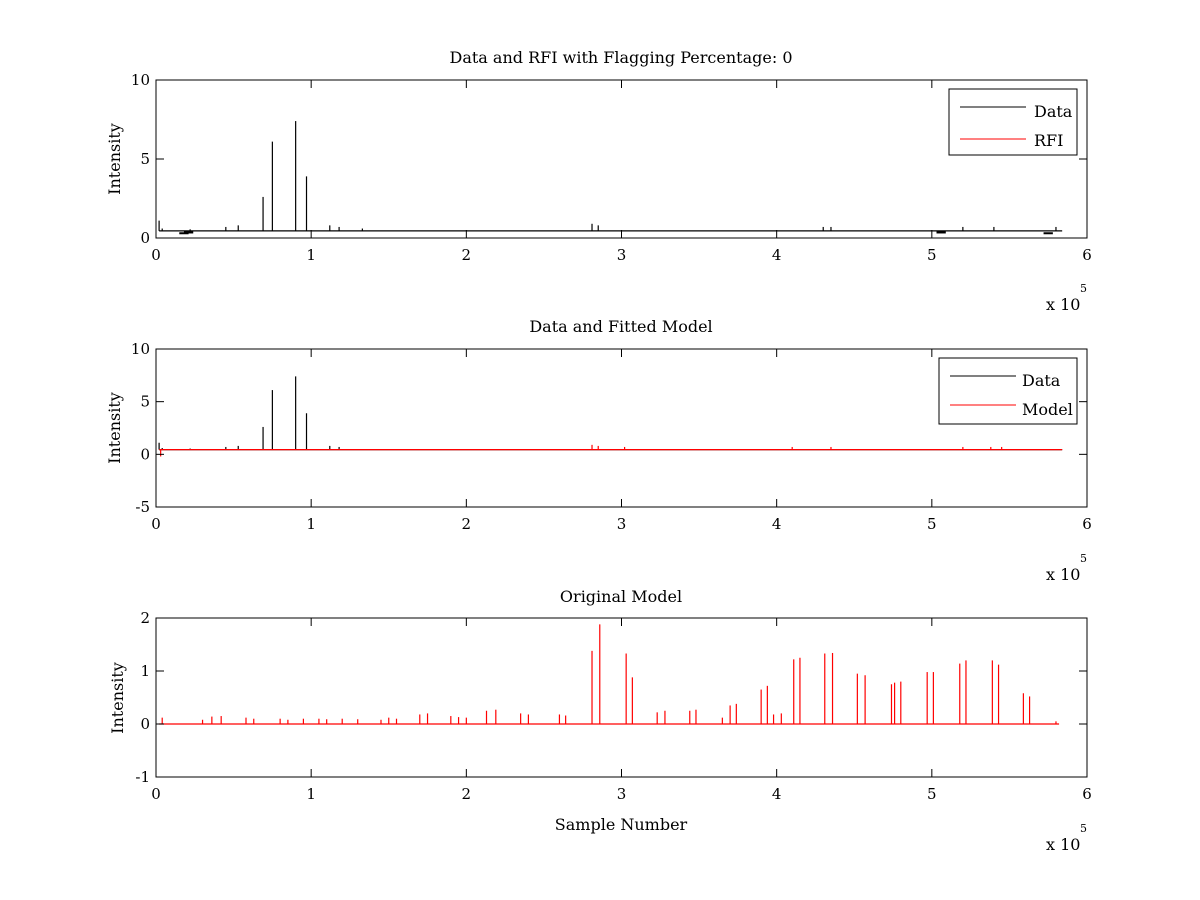 The height and width of the screenshot is (900, 1200). Describe the element at coordinates (1048, 140) in the screenshot. I see `legend-label-rfi: RFI` at that location.